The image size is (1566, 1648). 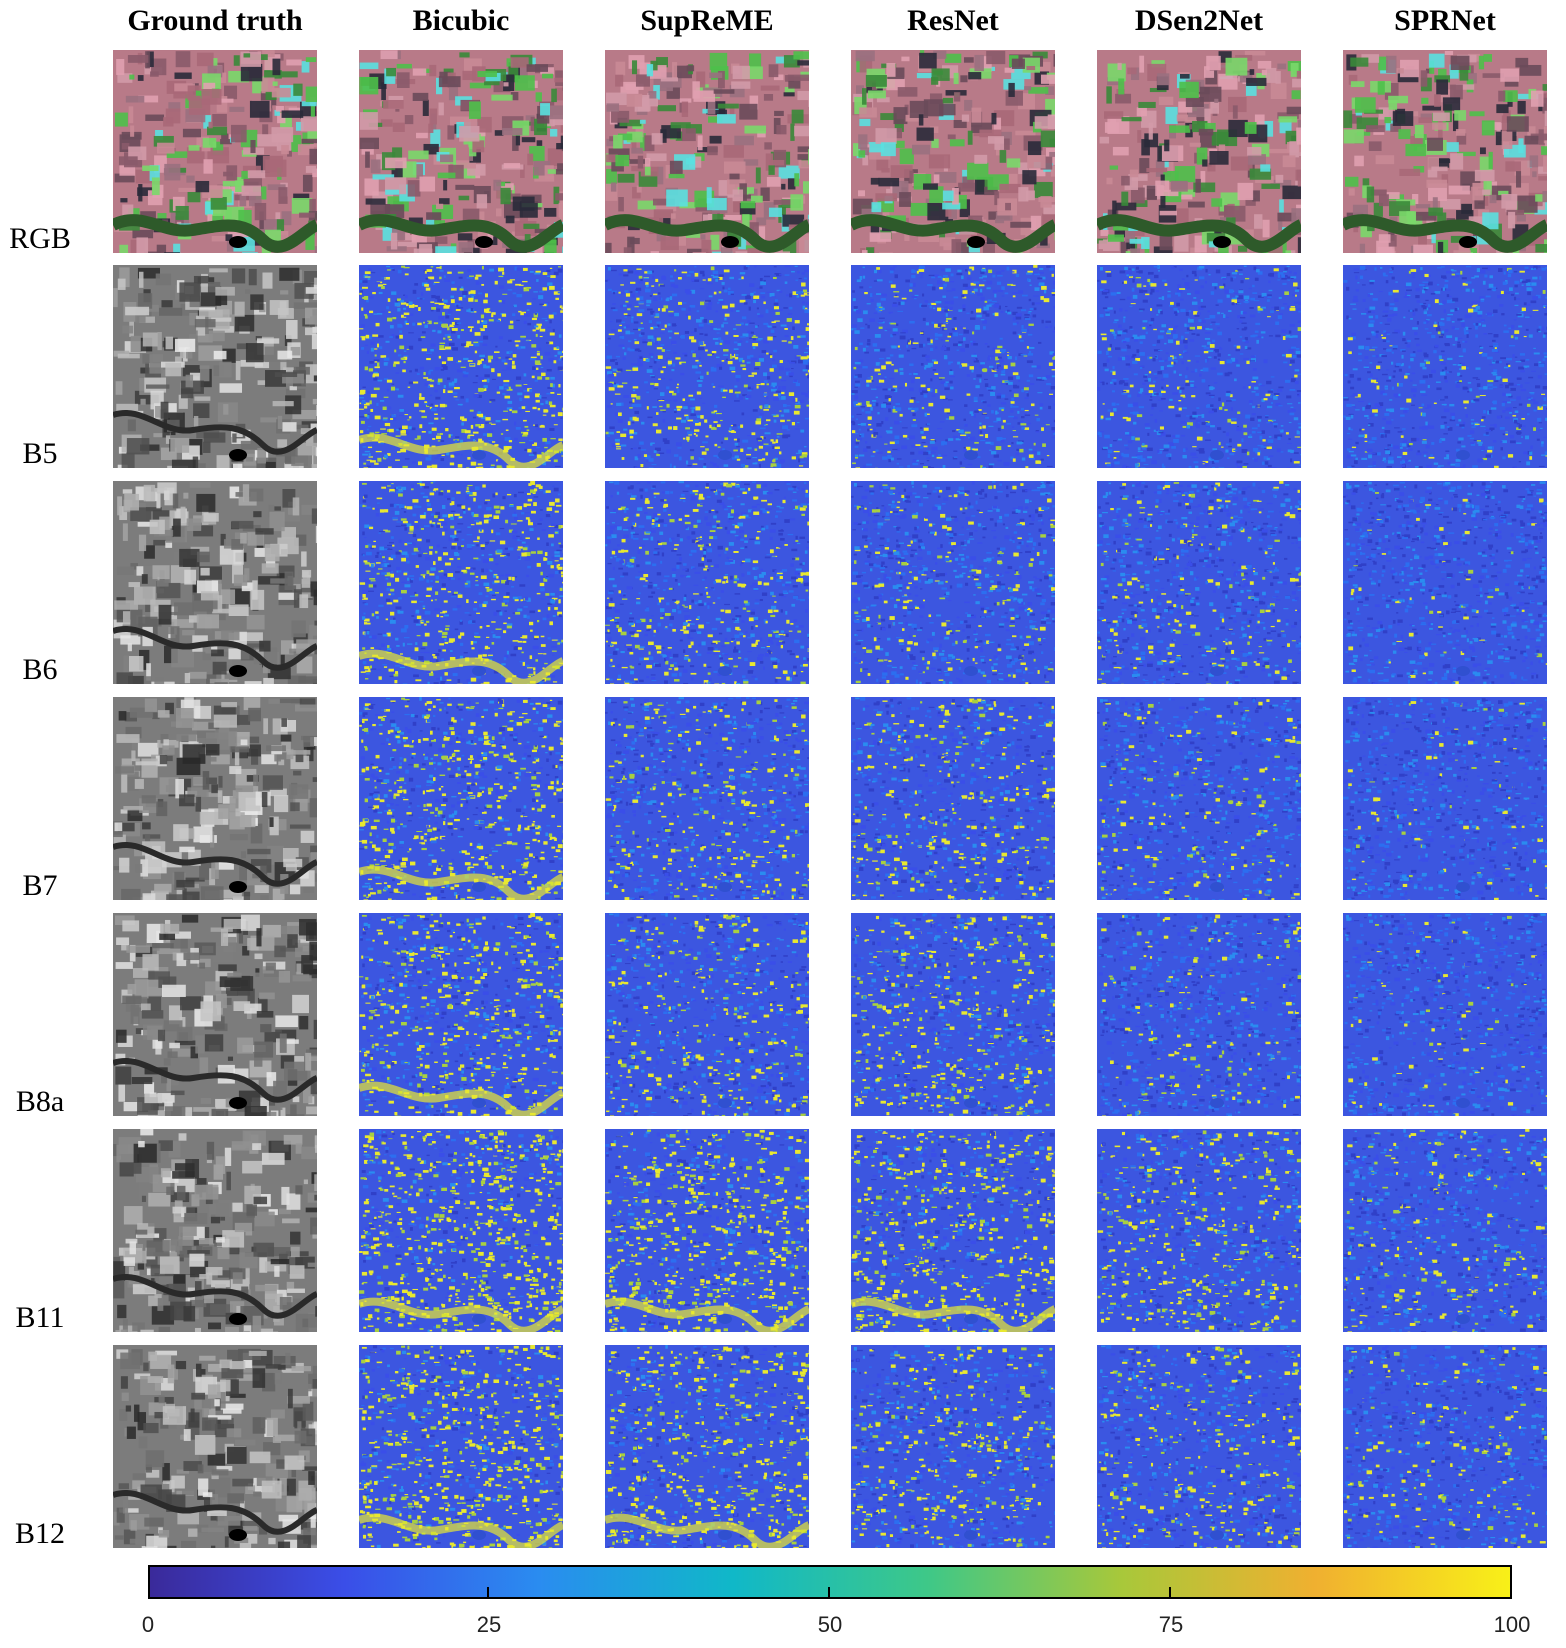 What do you see at coordinates (1445, 21) in the screenshot?
I see `column-header-sprnet: SPRNet` at bounding box center [1445, 21].